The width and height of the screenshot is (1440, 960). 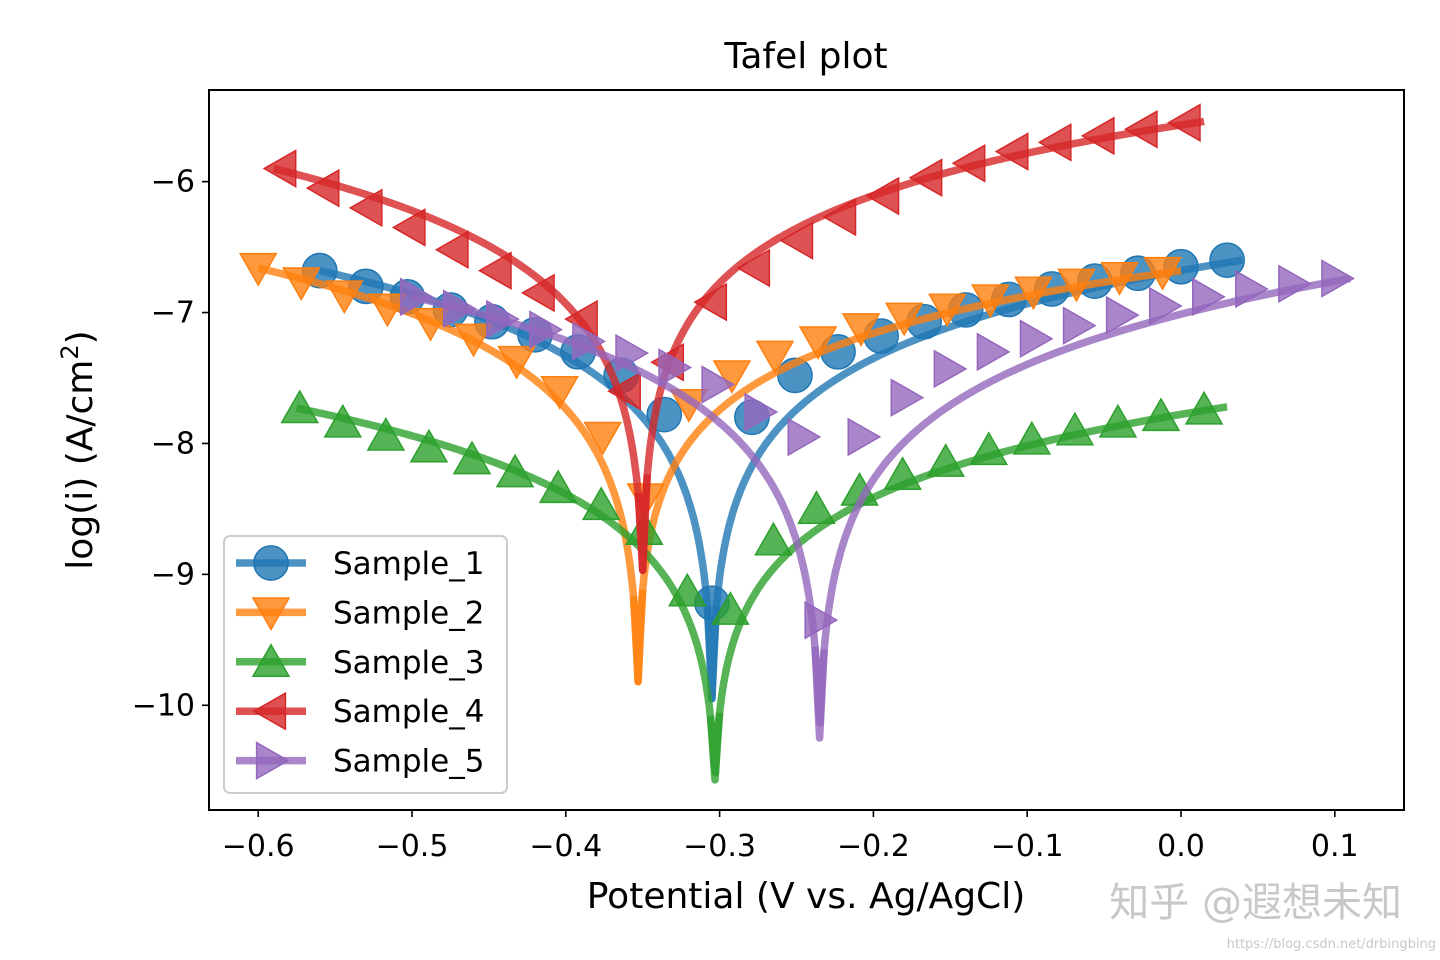 I want to click on watermark-url: https://blog.csdn.net/drbingbing, so click(x=1331, y=944).